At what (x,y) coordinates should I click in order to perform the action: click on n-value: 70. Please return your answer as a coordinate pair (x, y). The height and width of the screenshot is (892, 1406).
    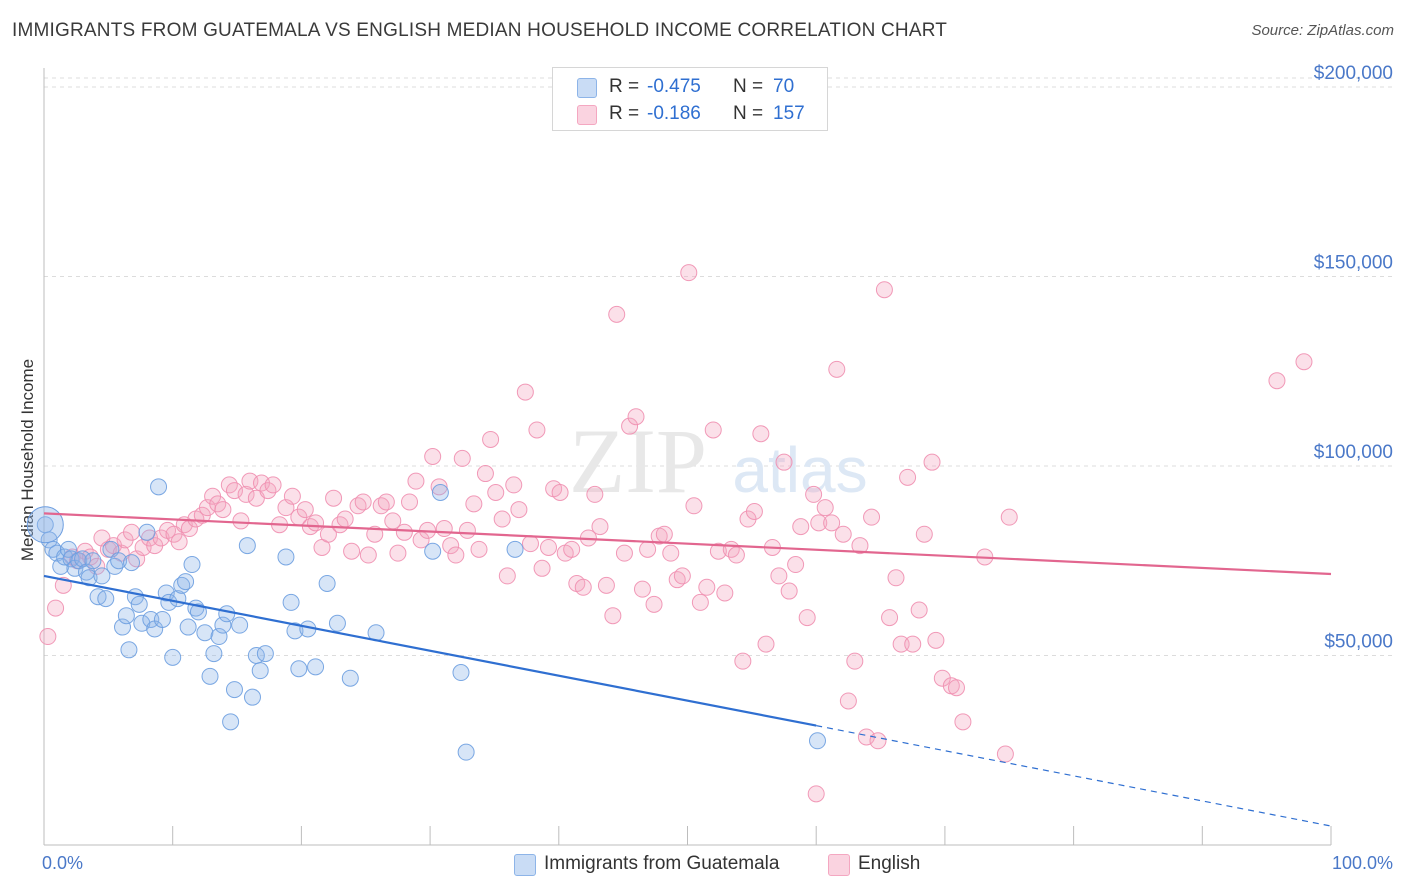
    Looking at the image, I should click on (784, 86).